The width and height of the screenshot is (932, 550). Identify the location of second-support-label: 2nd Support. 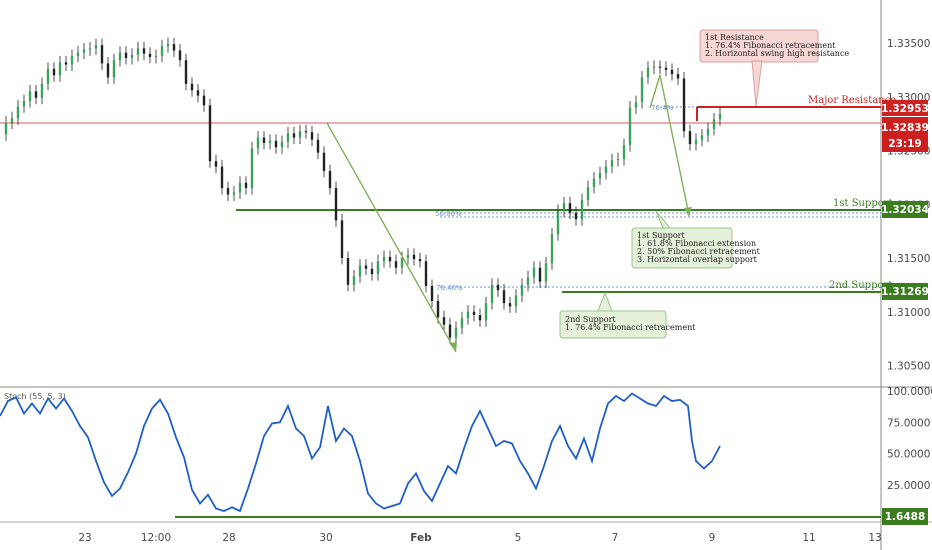
(860, 285).